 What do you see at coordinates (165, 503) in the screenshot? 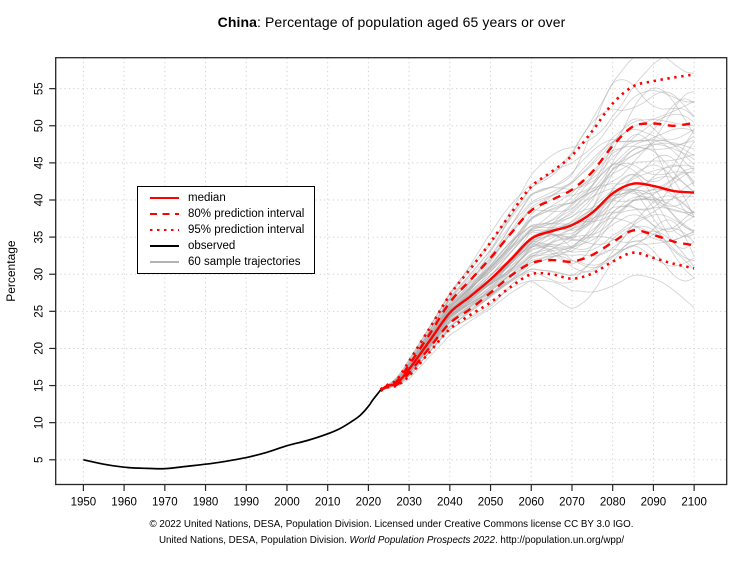
I see `x-tick-label: 1970` at bounding box center [165, 503].